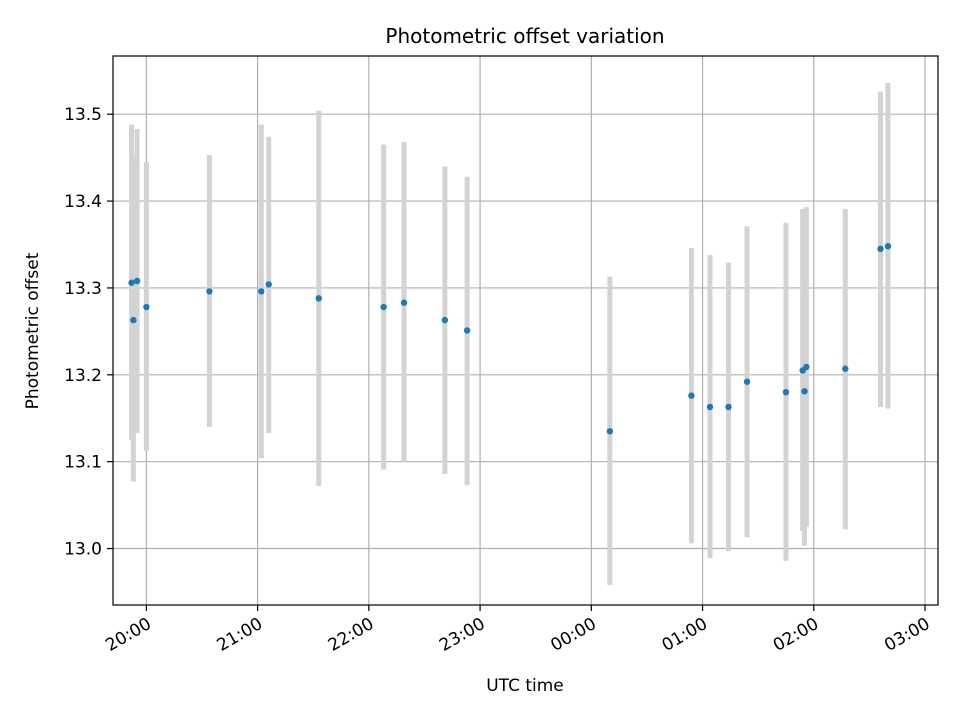 This screenshot has height=720, width=960. What do you see at coordinates (83, 202) in the screenshot?
I see `y-tick-label: 13.4` at bounding box center [83, 202].